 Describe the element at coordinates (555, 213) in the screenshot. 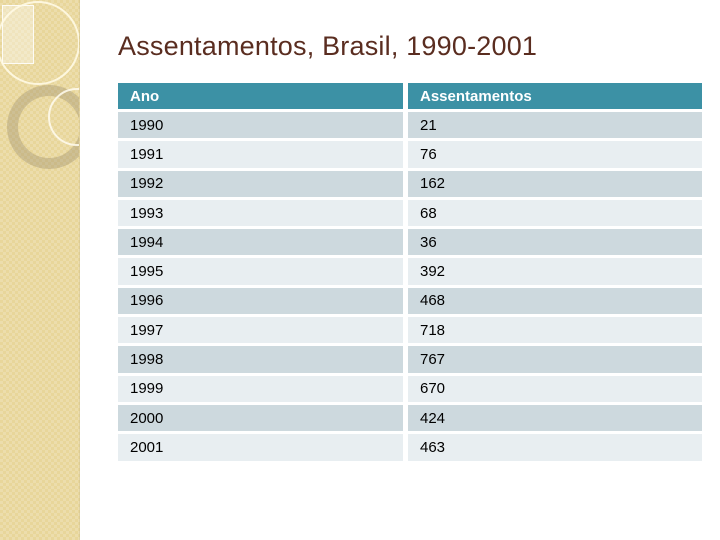

I see `cell-assentamentos: 68` at that location.